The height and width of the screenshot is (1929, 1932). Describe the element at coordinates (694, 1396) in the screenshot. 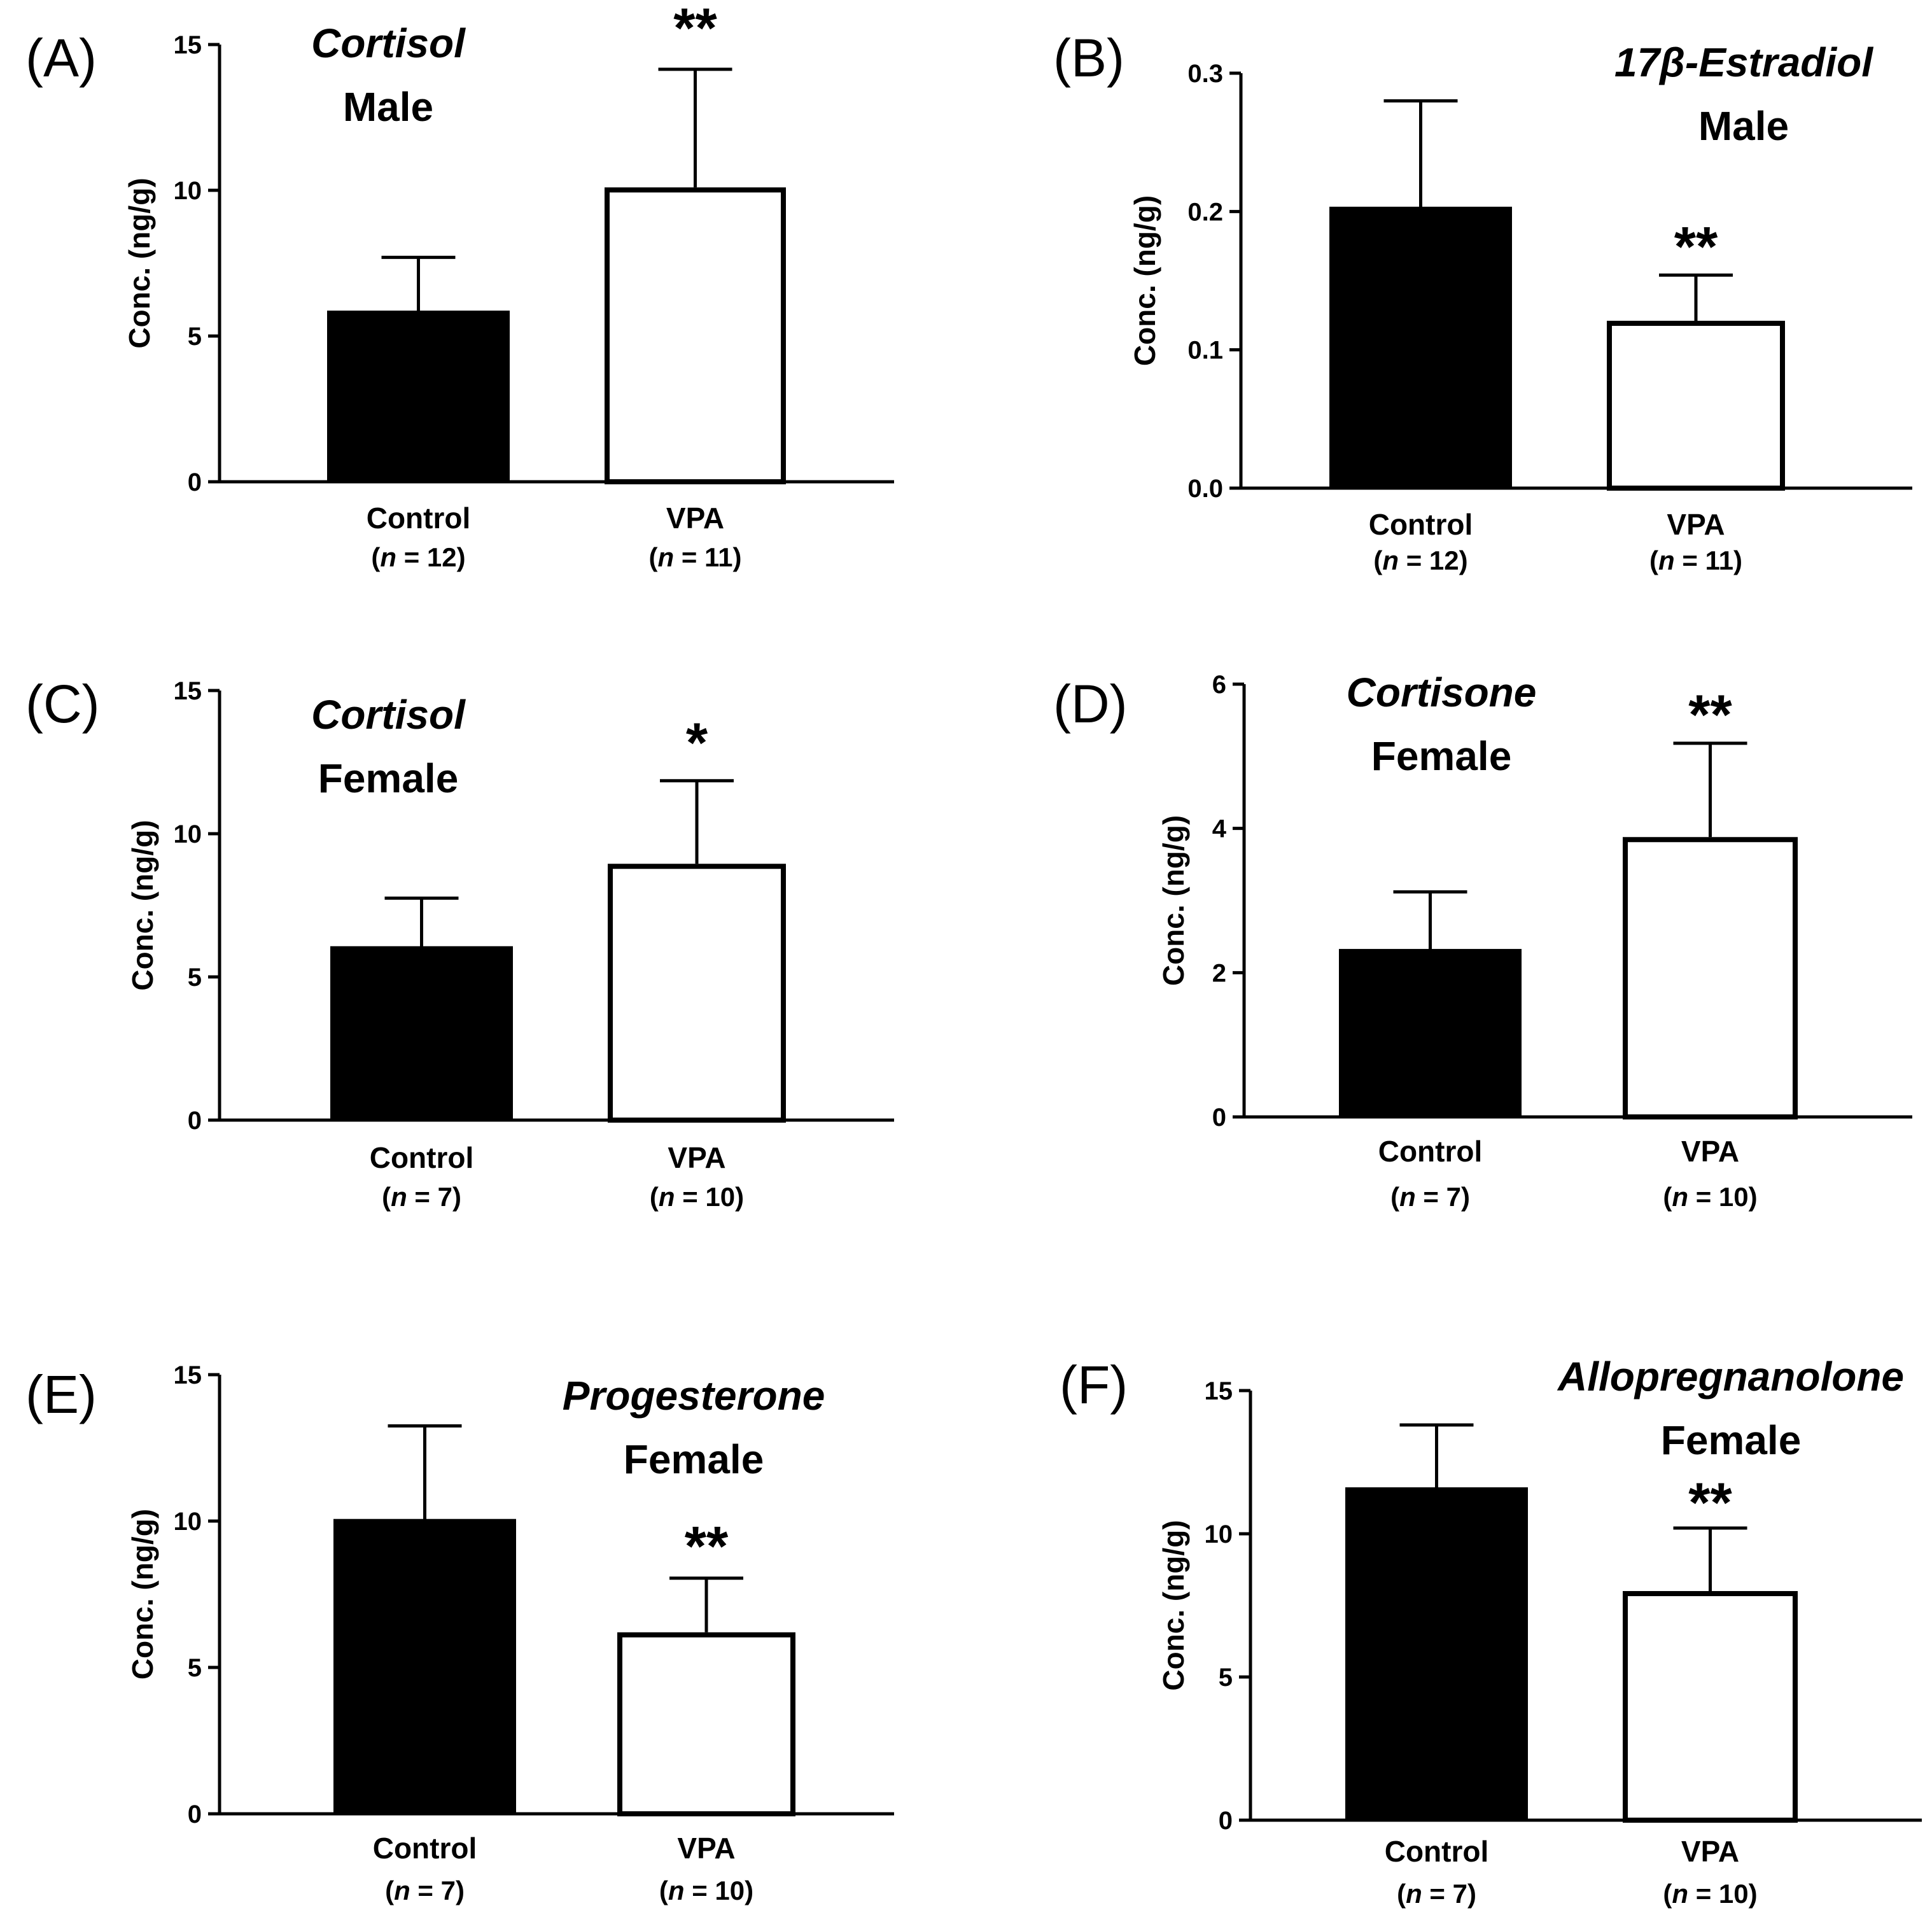

I see `chart-title-analyte: Progesterone` at that location.